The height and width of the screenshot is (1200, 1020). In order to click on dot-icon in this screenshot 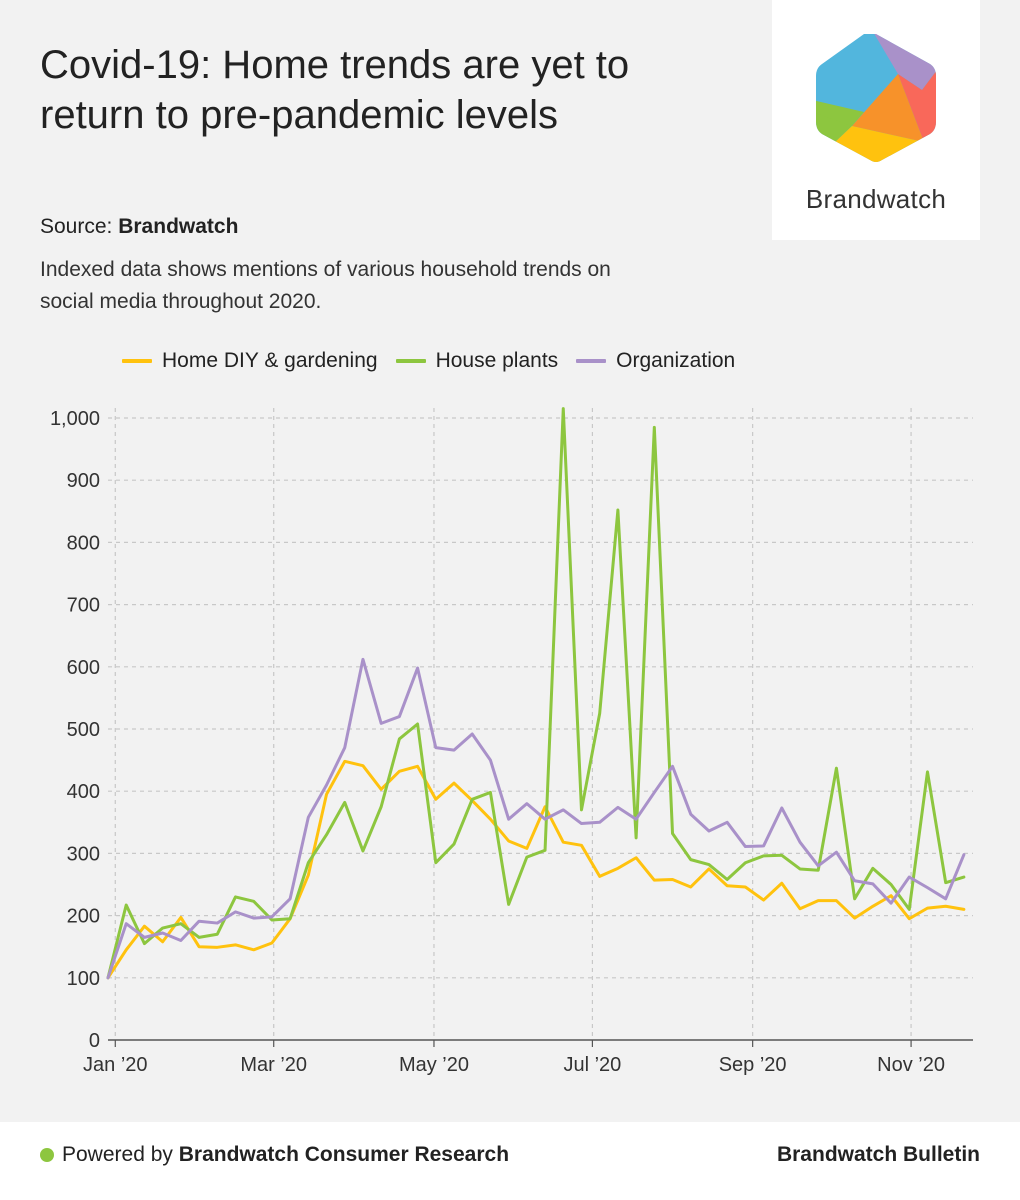, I will do `click(47, 1155)`.